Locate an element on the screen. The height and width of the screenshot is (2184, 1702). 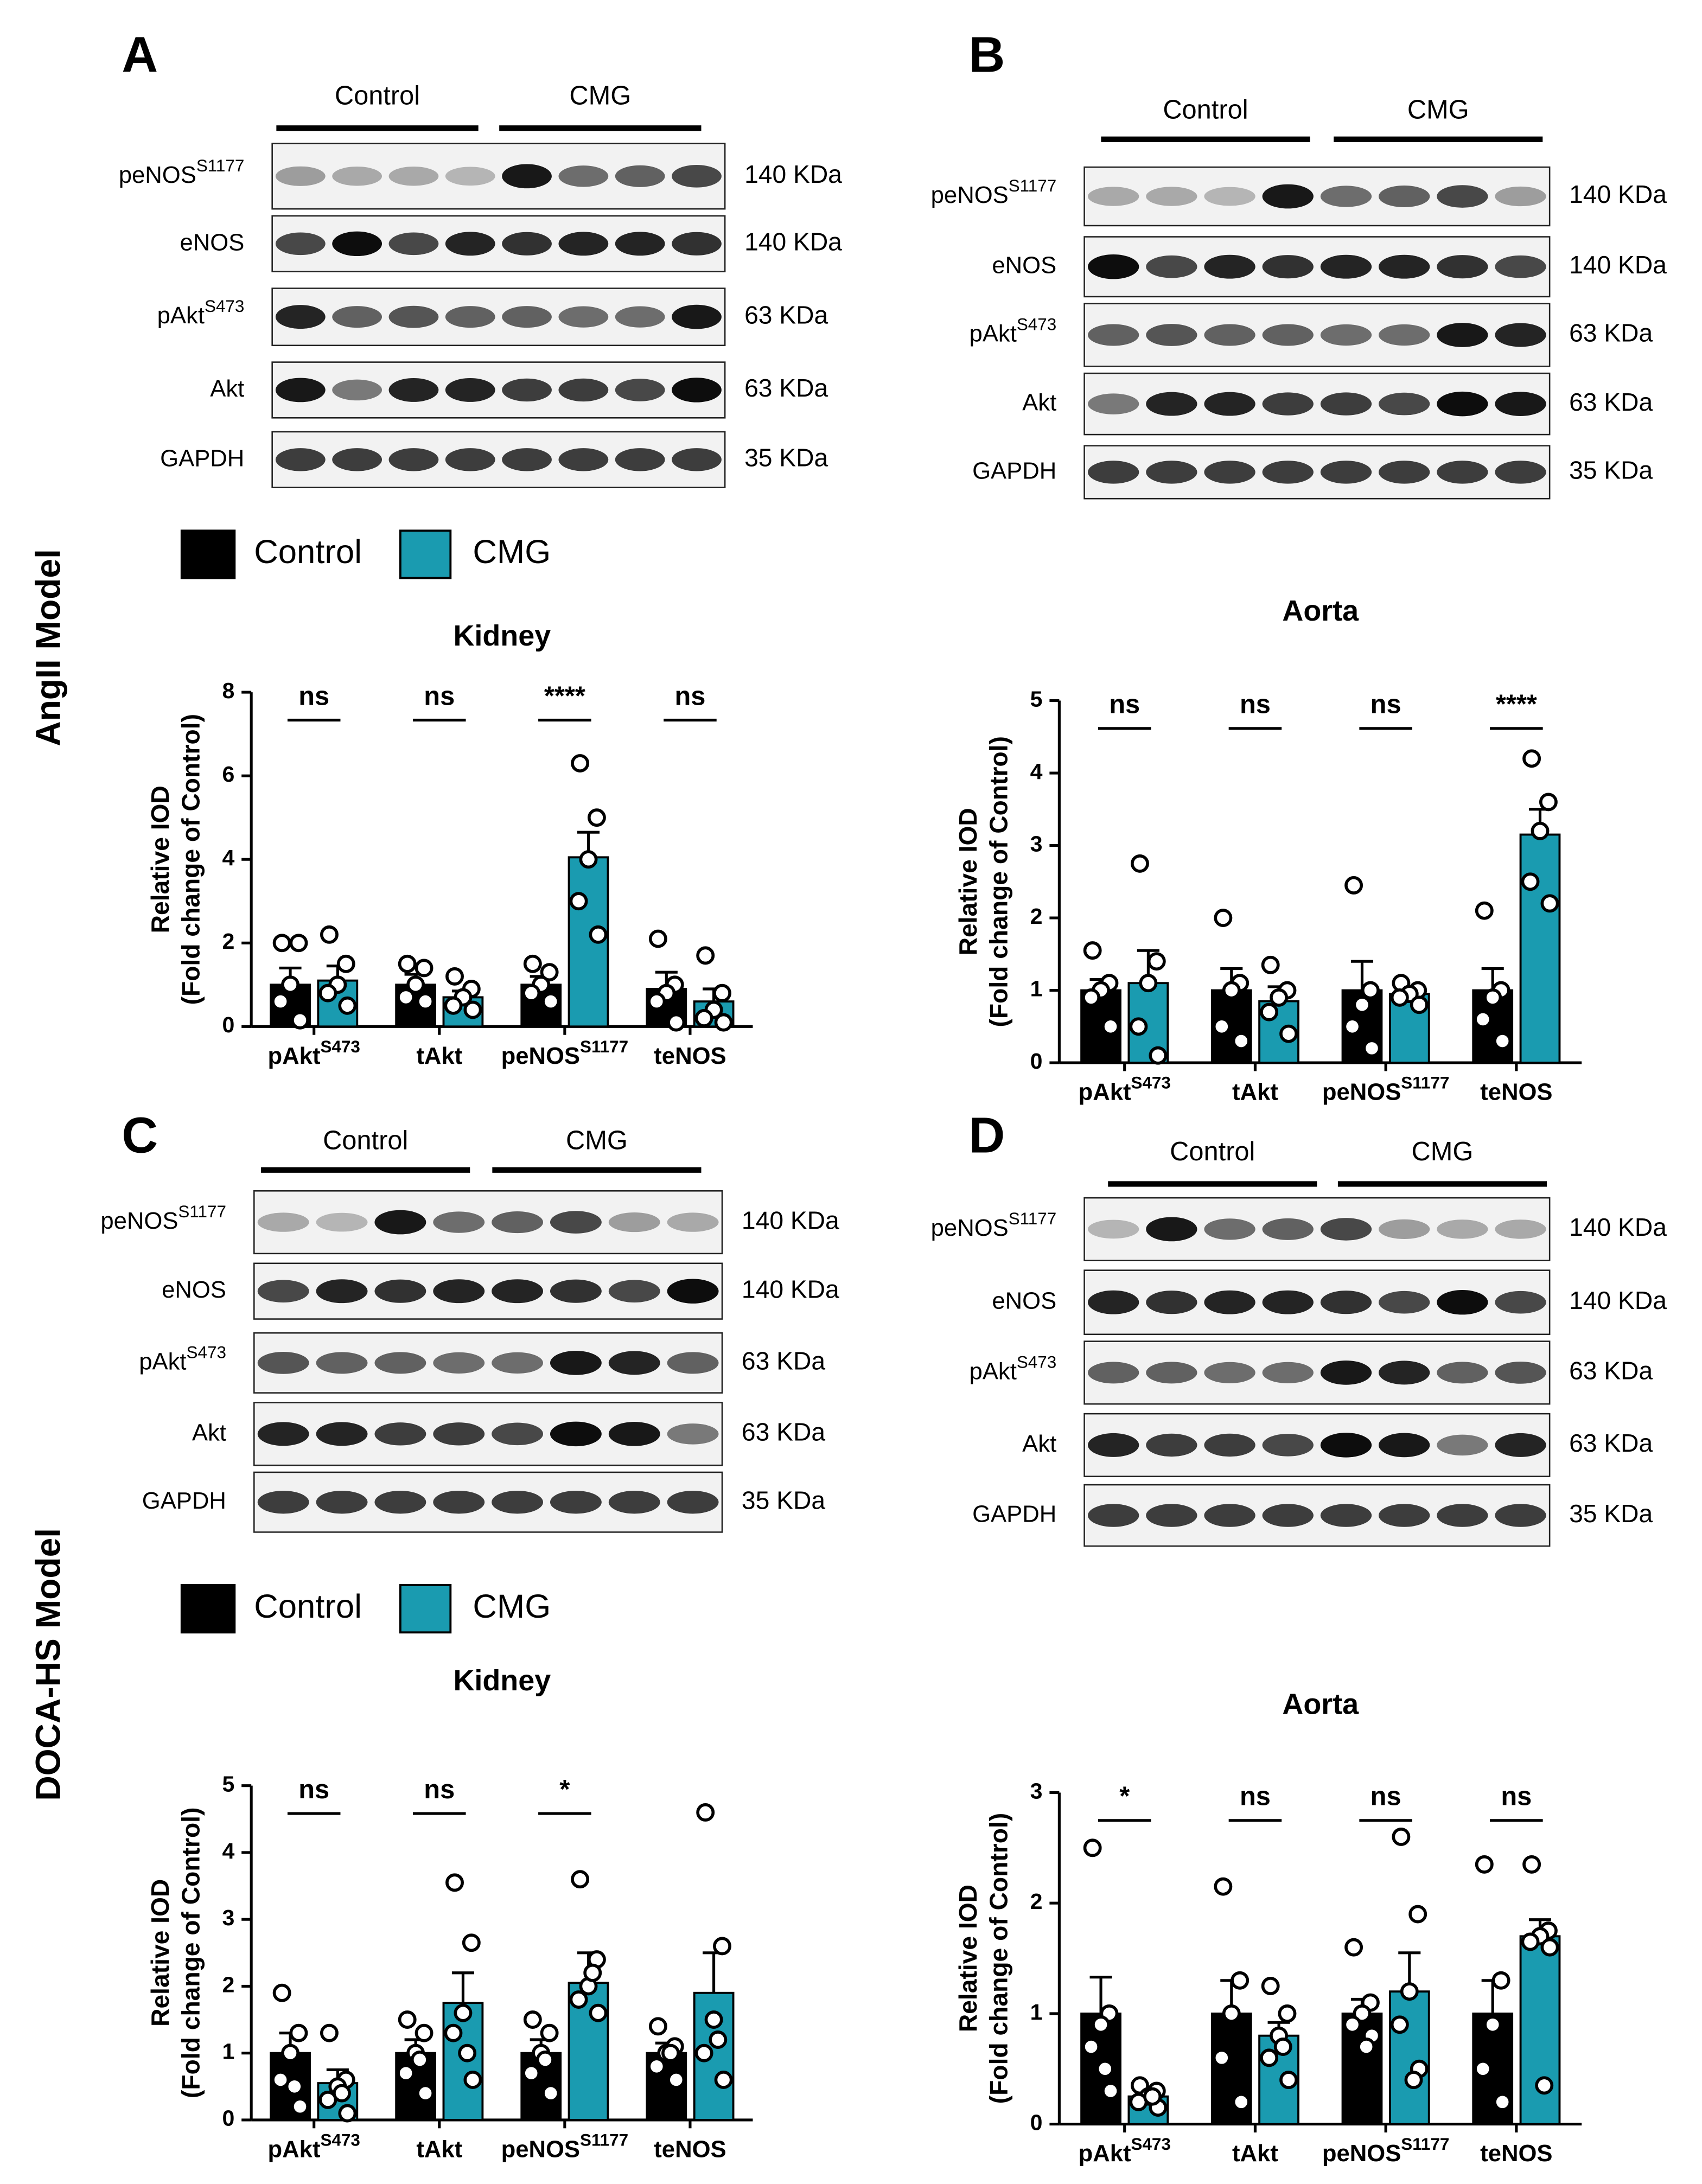
size-label: 63 KDa is located at coordinates (786, 388).